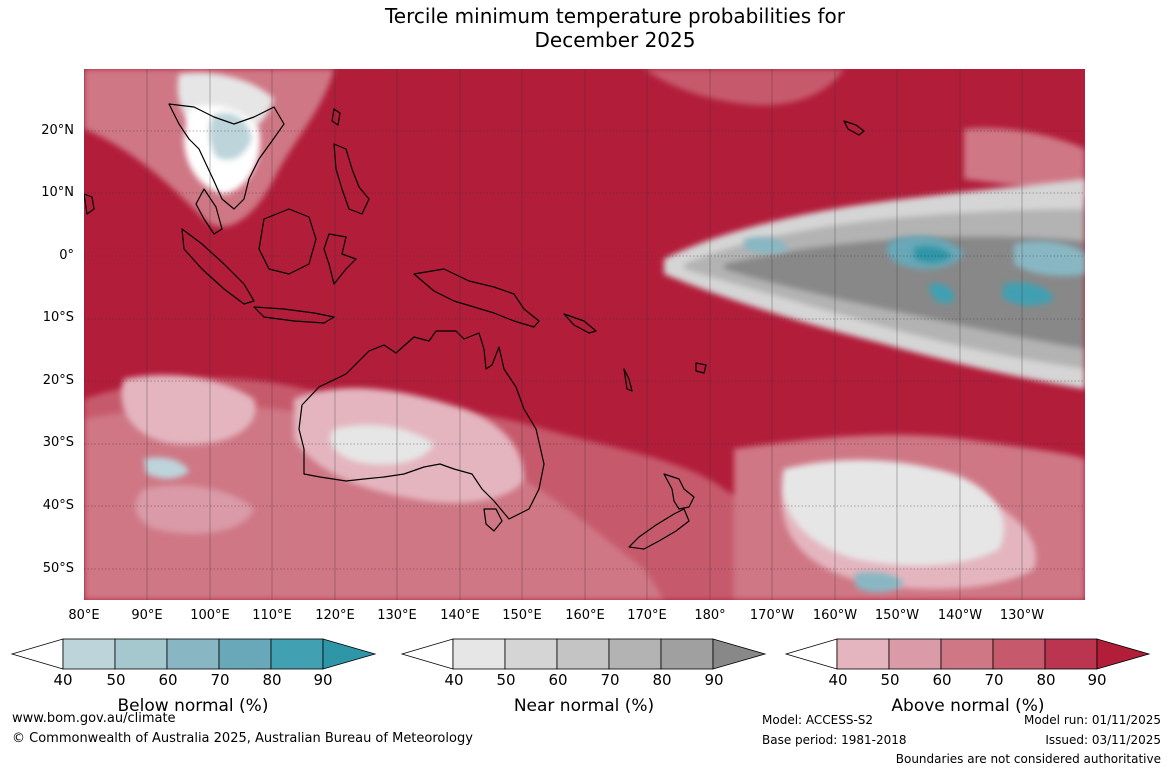 The width and height of the screenshot is (1173, 770). What do you see at coordinates (659, 529) in the screenshot?
I see `new-zealand-south` at bounding box center [659, 529].